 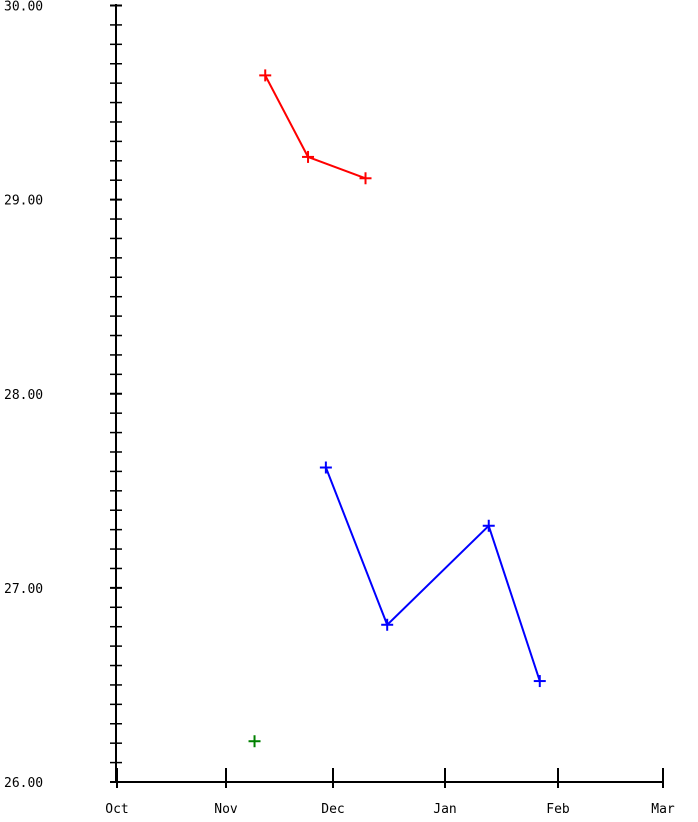 What do you see at coordinates (390, 792) in the screenshot?
I see `x-ticks: Oct Nov Dec Jan Feb Mar` at bounding box center [390, 792].